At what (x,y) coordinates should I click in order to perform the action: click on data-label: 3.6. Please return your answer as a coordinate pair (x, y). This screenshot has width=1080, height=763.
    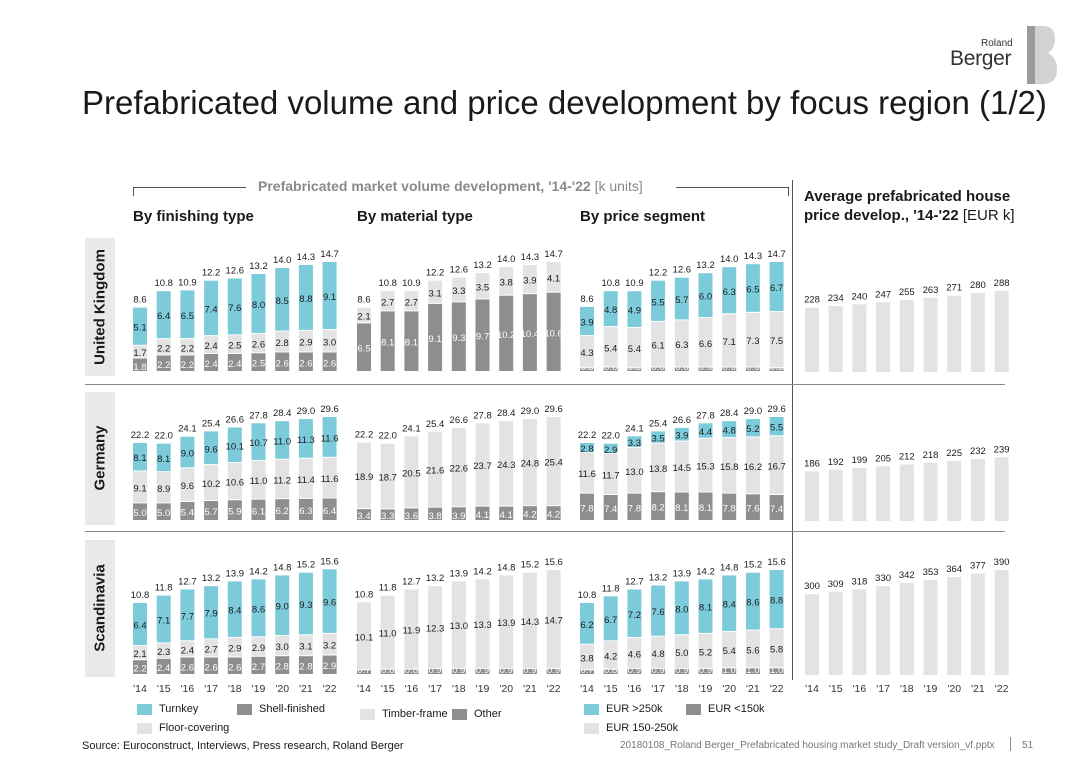
    Looking at the image, I should click on (411, 516).